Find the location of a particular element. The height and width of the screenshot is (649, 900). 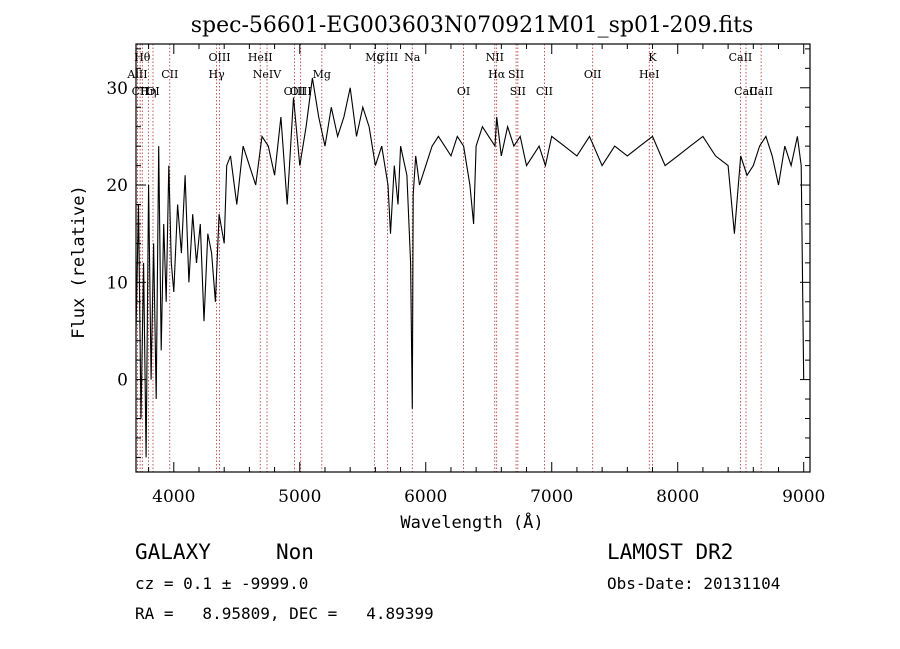

y-axis-label: Flux (relative) is located at coordinates (79, 262).